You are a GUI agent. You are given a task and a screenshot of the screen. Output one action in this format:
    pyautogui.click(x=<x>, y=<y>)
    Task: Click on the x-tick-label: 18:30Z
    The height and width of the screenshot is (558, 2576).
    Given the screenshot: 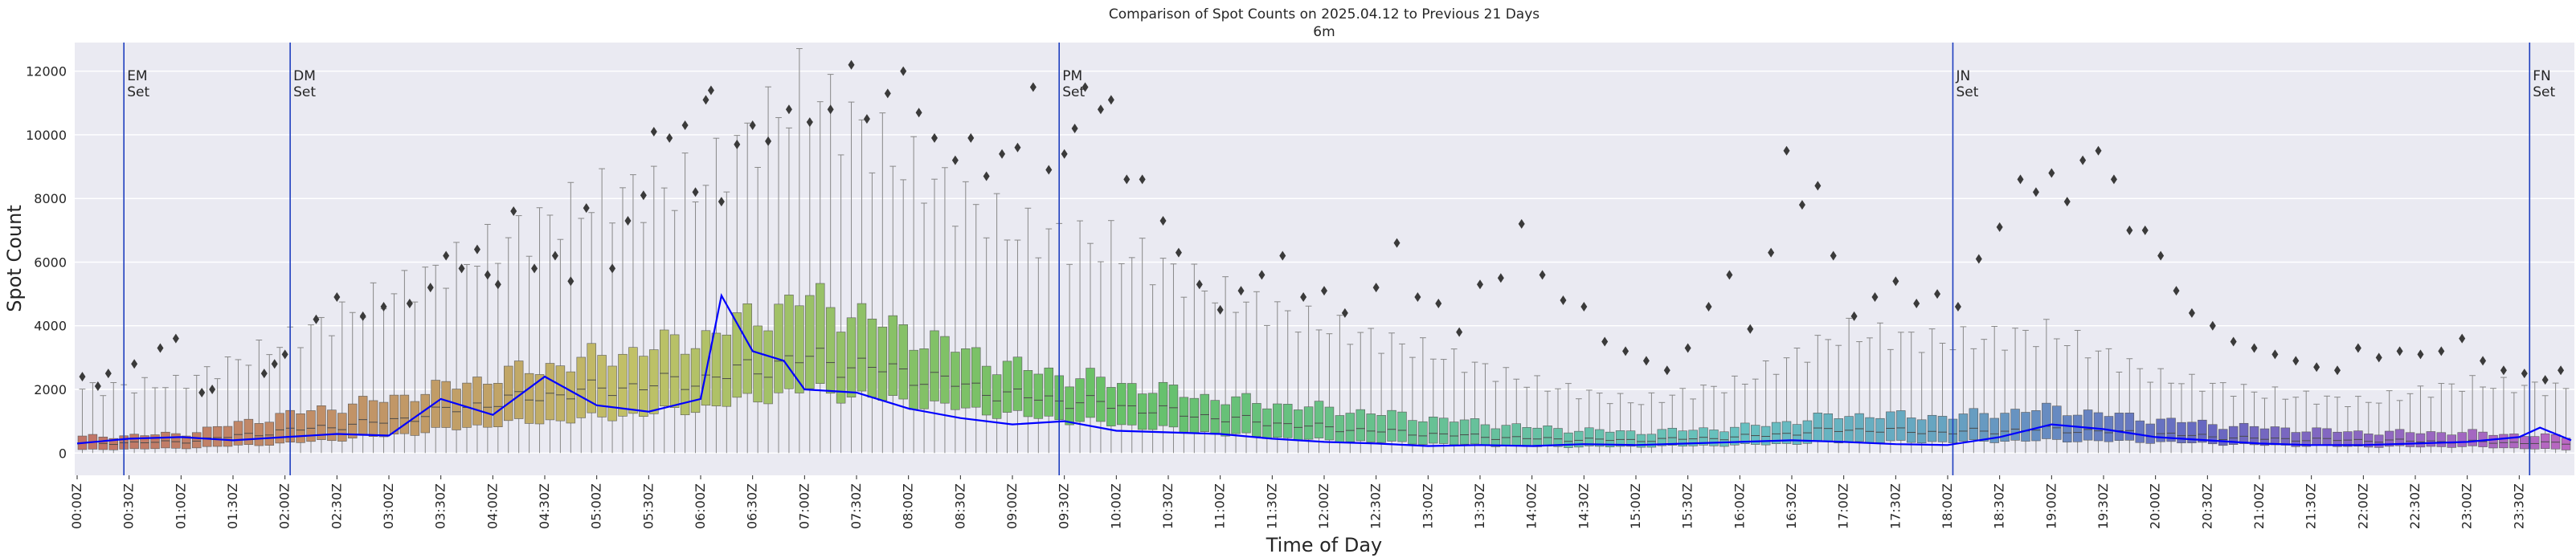 What is the action you would take?
    pyautogui.click(x=1999, y=506)
    